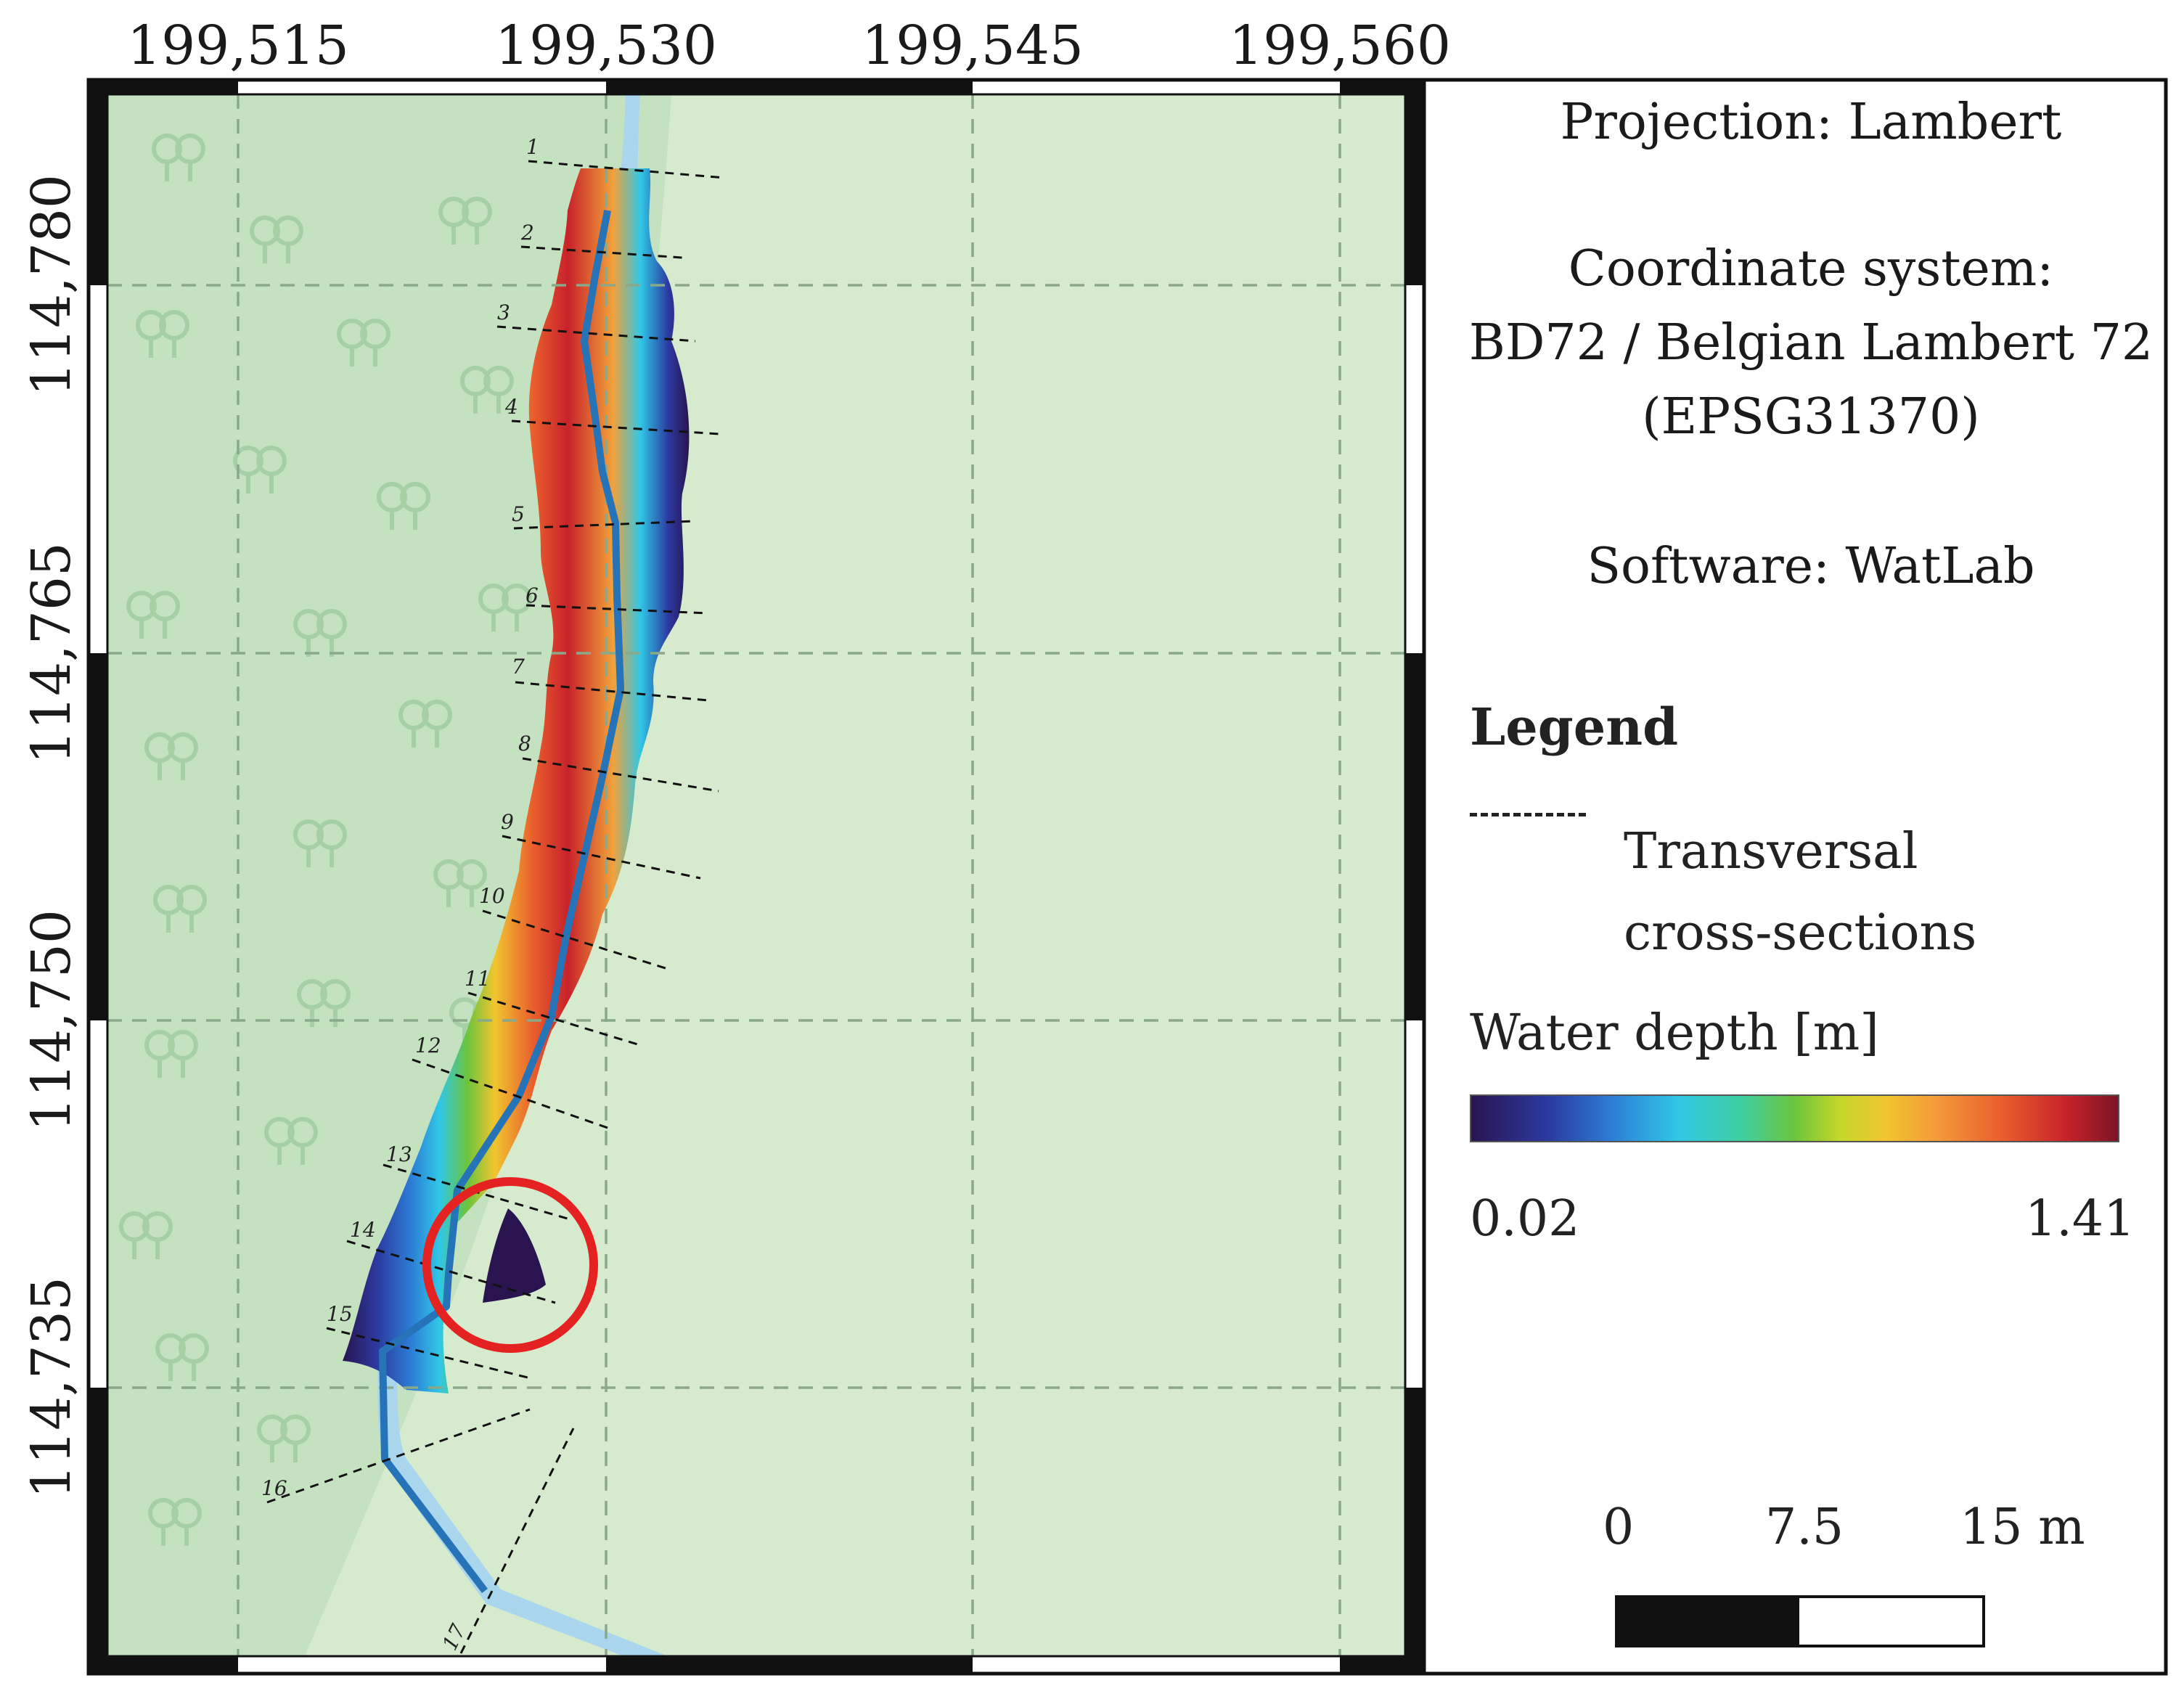  What do you see at coordinates (1771, 851) in the screenshot?
I see `cross-section-legend-line1: Transversal` at bounding box center [1771, 851].